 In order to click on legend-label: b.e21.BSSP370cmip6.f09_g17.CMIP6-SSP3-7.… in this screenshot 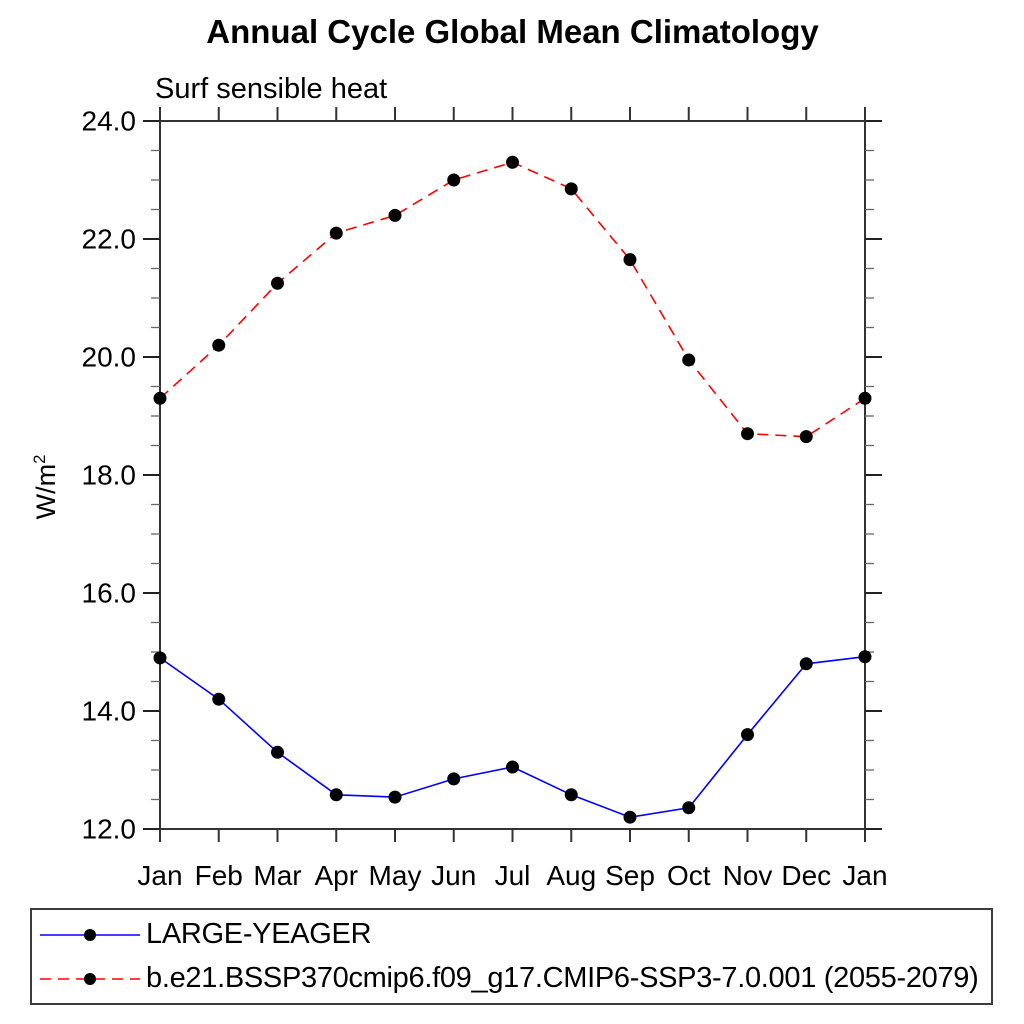, I will do `click(562, 978)`.